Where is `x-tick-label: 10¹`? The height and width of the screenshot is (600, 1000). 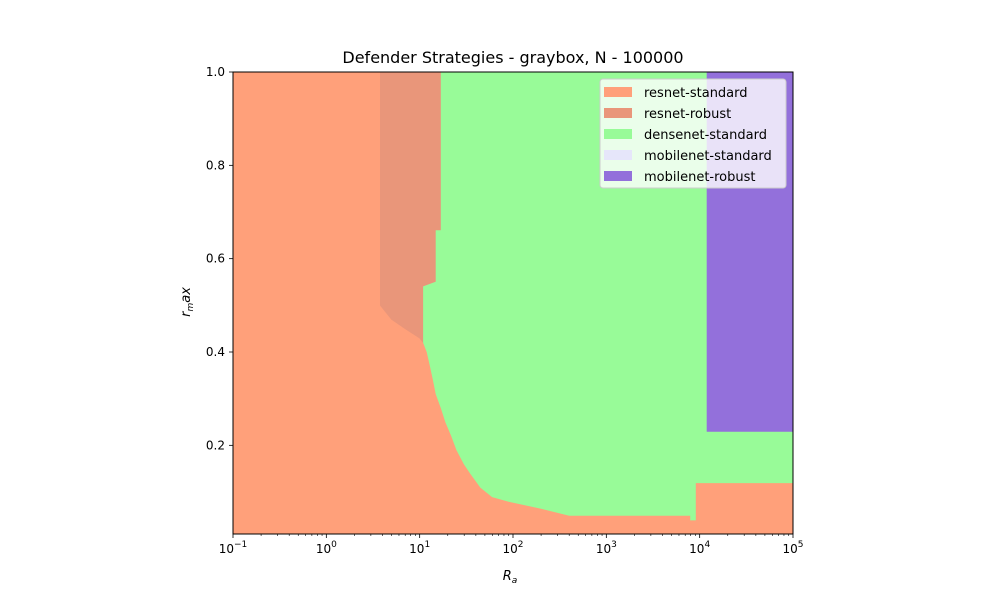
x-tick-label: 10¹ is located at coordinates (419, 548).